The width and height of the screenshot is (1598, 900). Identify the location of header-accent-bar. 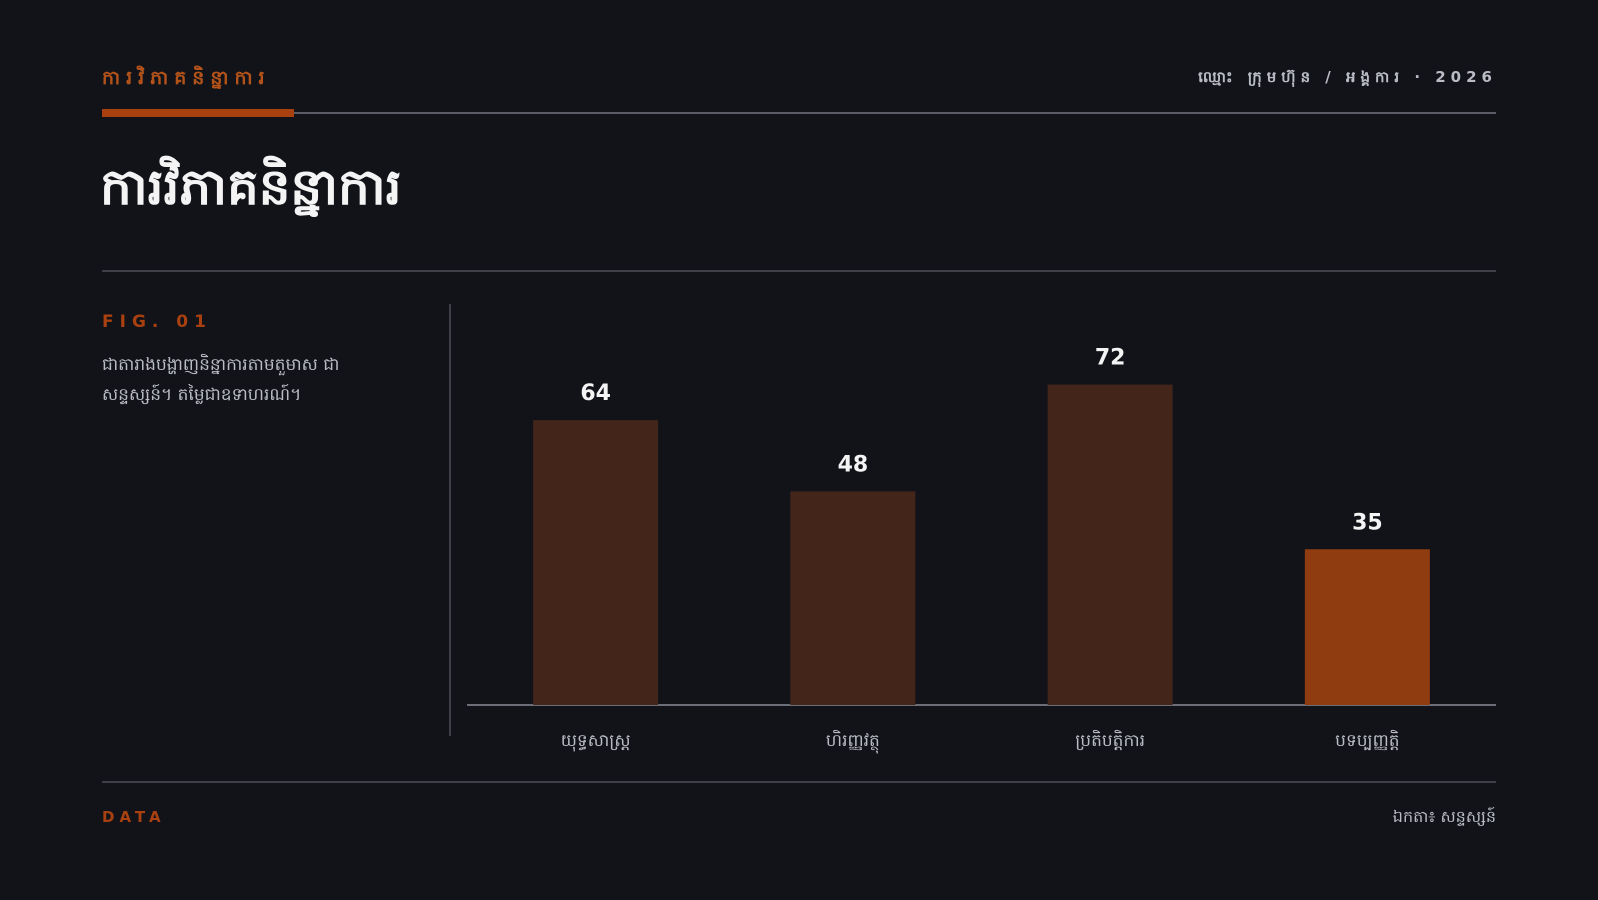
(198, 113).